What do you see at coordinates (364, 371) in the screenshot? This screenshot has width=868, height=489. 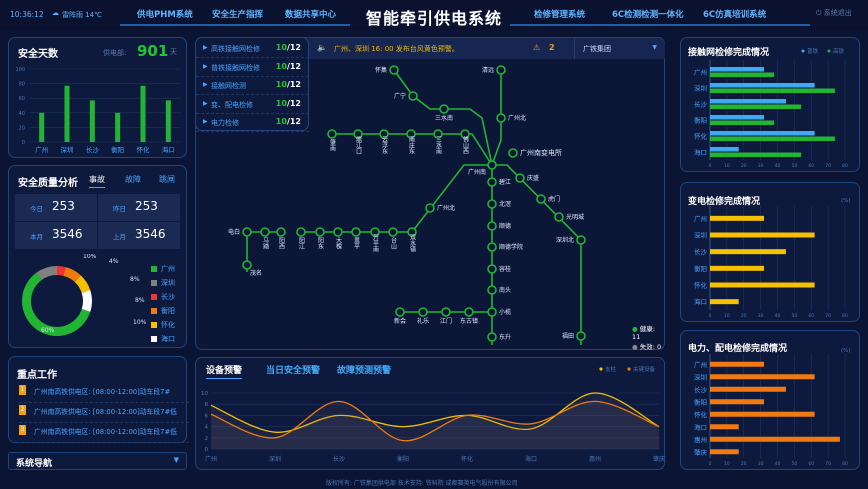 I see `tab-fault-prediction: 故障预测预警` at bounding box center [364, 371].